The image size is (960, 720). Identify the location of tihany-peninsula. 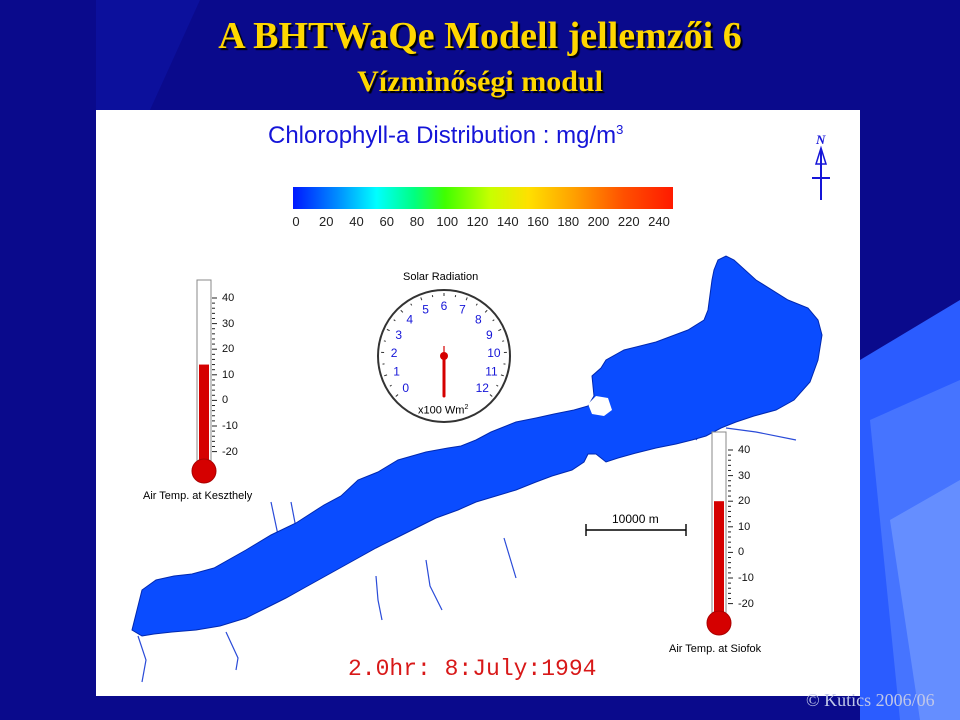
(600, 406).